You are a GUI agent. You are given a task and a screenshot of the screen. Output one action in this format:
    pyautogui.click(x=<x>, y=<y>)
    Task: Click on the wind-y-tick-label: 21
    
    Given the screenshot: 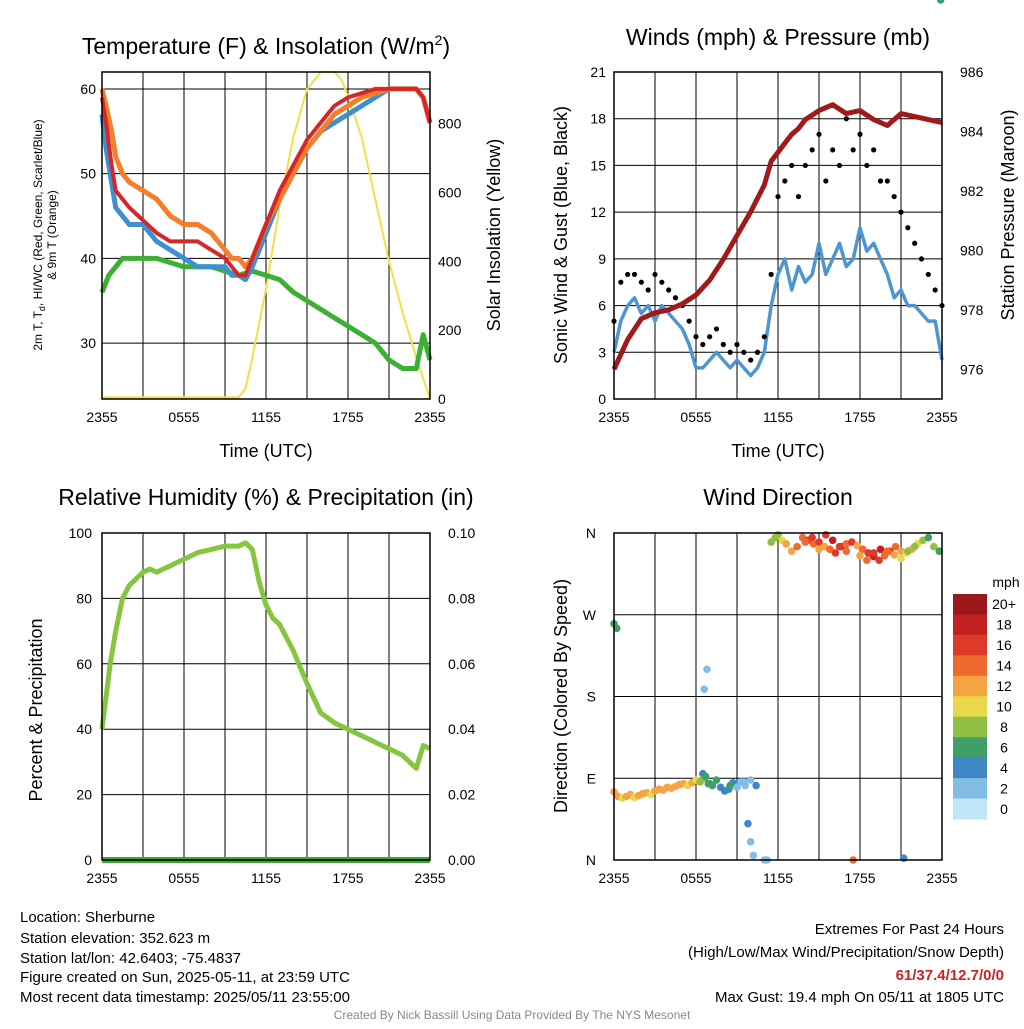 What is the action you would take?
    pyautogui.click(x=598, y=72)
    